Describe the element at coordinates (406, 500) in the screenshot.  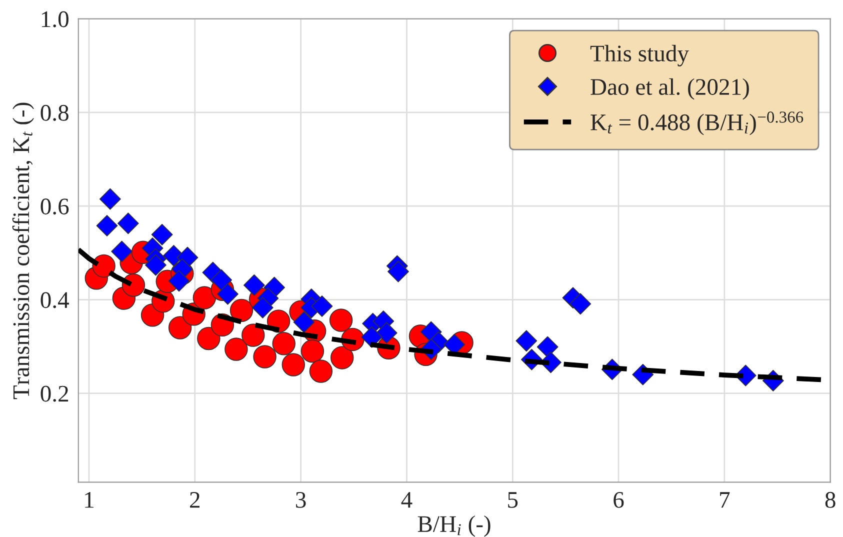
I see `x-tick-label: 4` at that location.